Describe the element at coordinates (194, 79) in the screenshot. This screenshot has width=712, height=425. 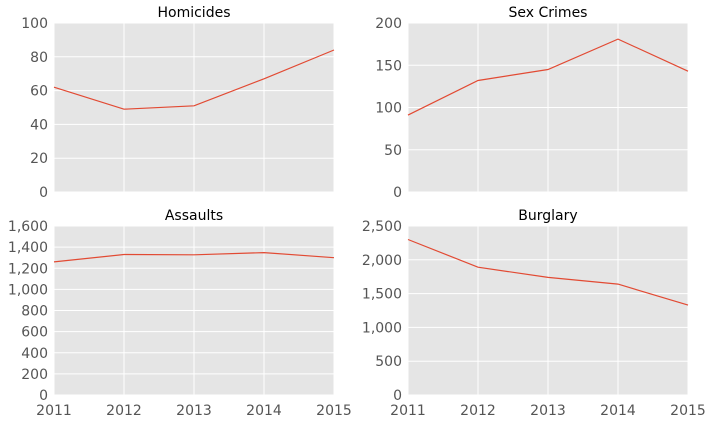
I see `series-line-homicides` at that location.